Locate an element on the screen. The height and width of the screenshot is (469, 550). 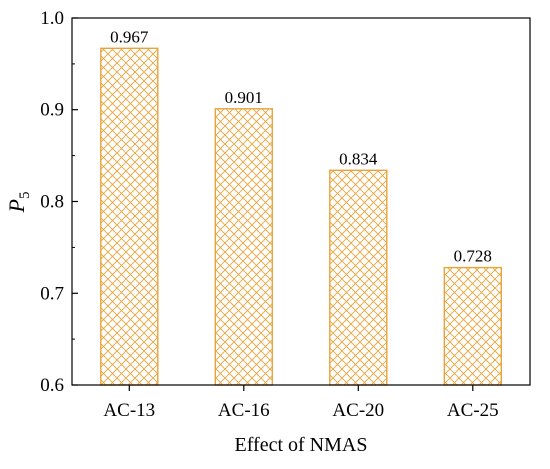
y-tick-label: 0.9 is located at coordinates (52, 110).